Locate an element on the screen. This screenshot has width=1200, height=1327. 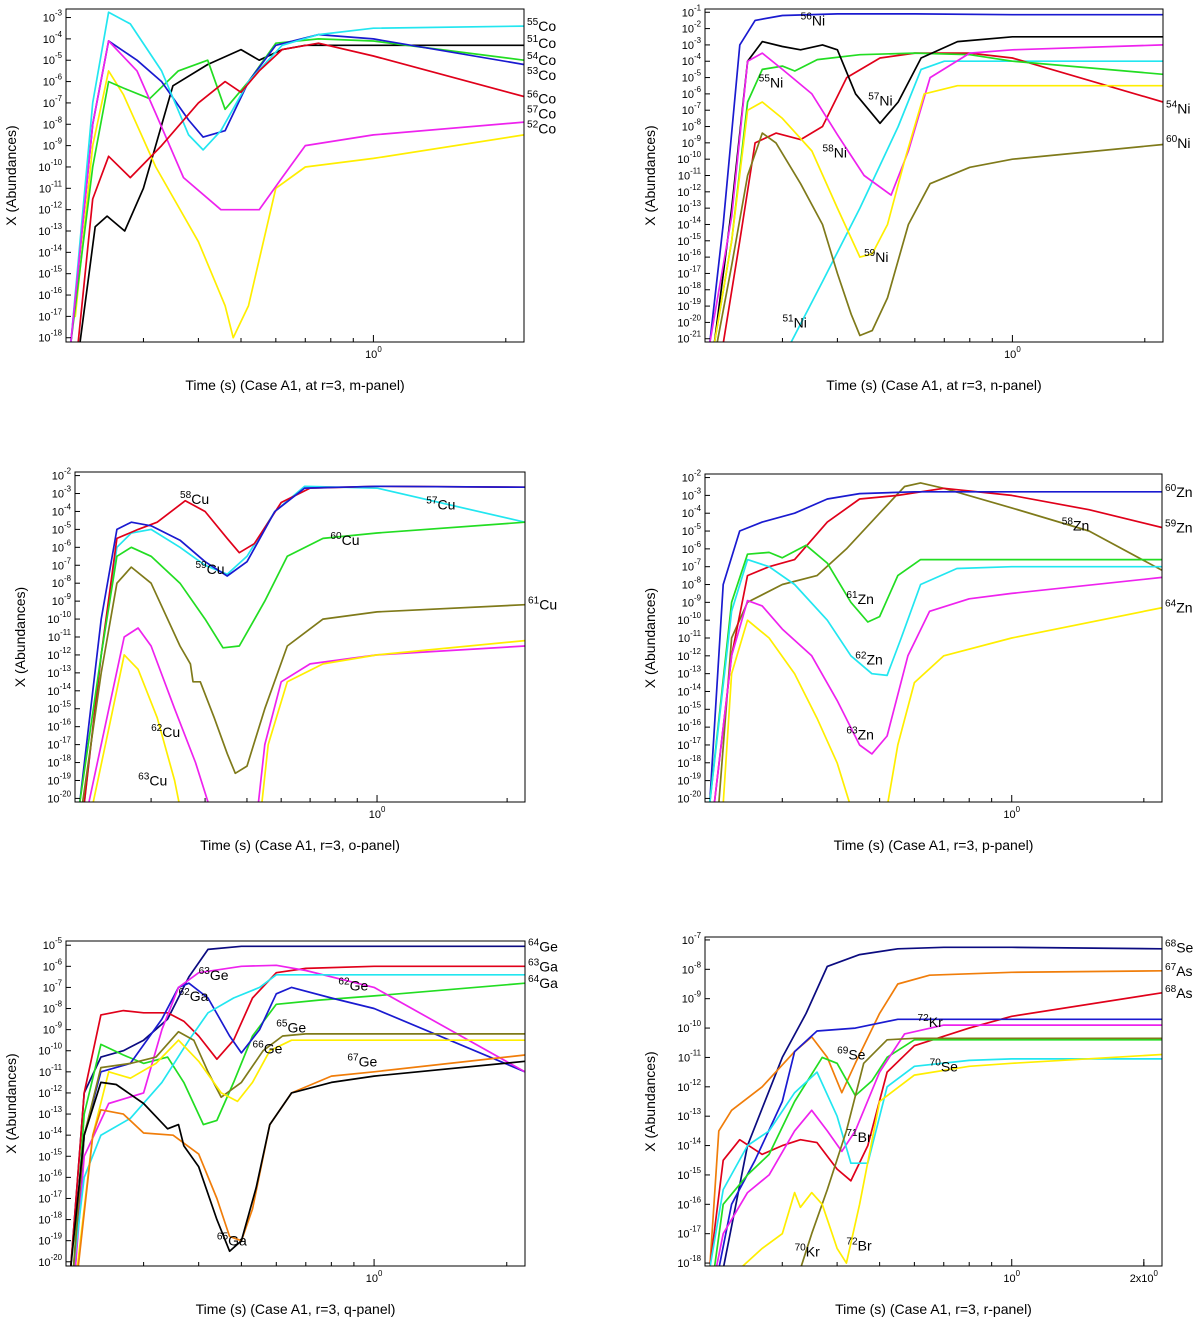
series-line-64Zn-late is located at coordinates (1024, 704).